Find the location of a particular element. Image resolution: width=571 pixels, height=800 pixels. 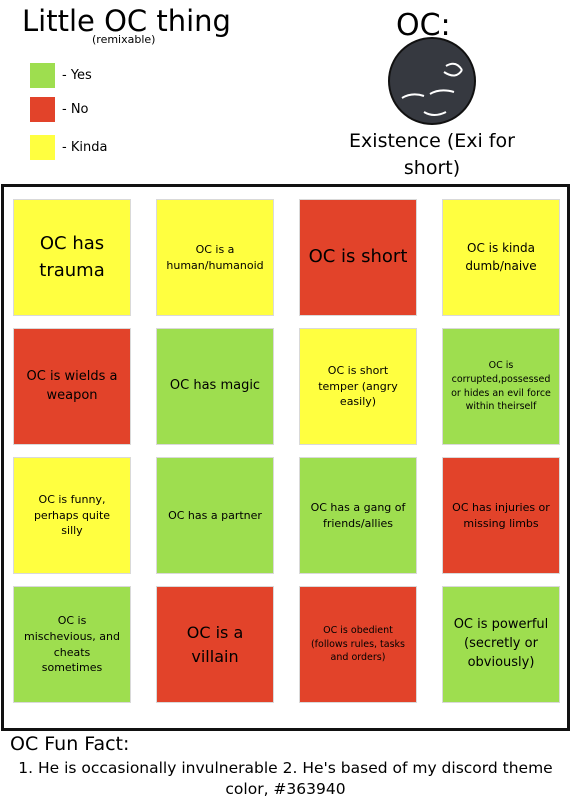

cell: OC is funny, perhaps quite silly is located at coordinates (72, 515).